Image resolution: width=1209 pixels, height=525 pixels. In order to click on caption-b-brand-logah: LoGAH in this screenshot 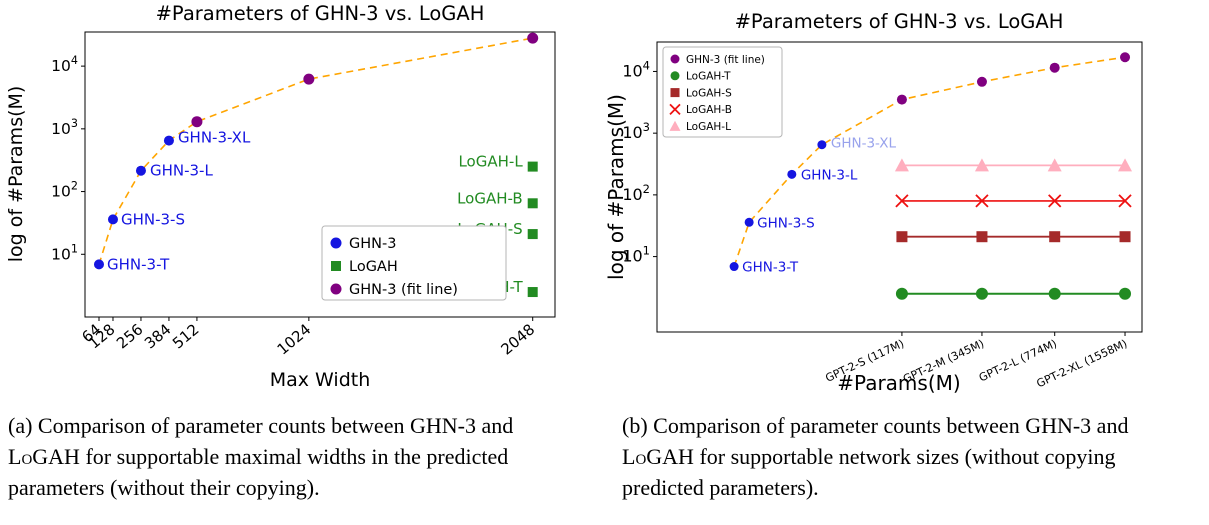, I will do `click(658, 457)`.